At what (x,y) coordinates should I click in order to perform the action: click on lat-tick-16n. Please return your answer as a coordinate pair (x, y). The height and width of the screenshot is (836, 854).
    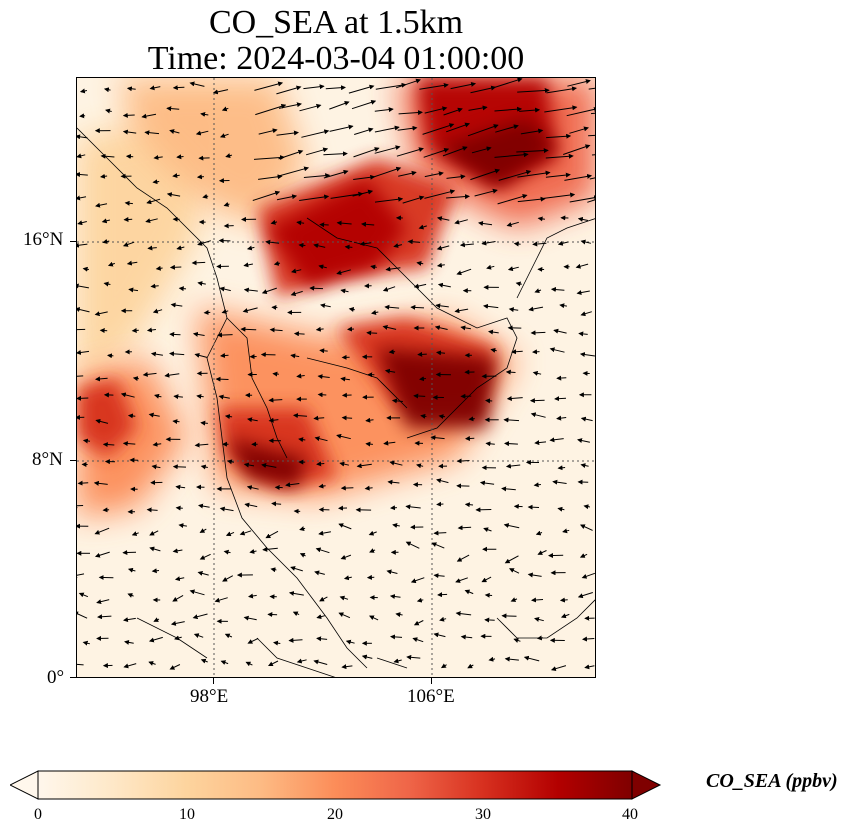
    Looking at the image, I should click on (73, 241).